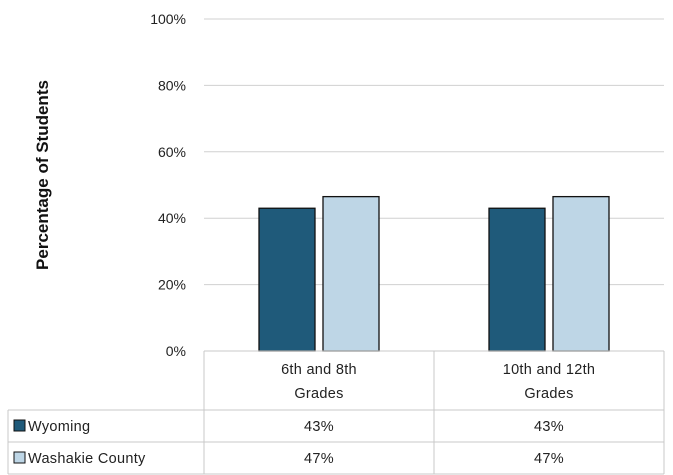  I want to click on series-name: Washakie County, so click(87, 459).